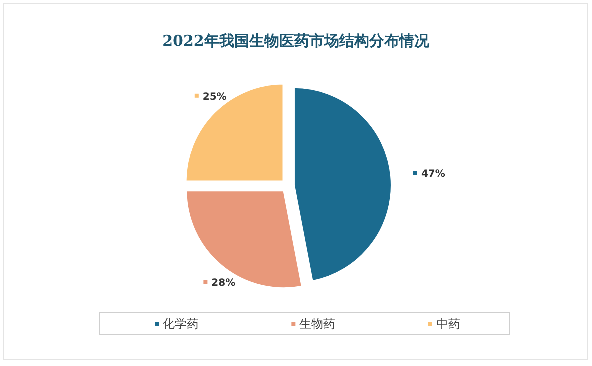 This screenshot has width=592, height=366. What do you see at coordinates (433, 174) in the screenshot?
I see `data-label: 47%` at bounding box center [433, 174].